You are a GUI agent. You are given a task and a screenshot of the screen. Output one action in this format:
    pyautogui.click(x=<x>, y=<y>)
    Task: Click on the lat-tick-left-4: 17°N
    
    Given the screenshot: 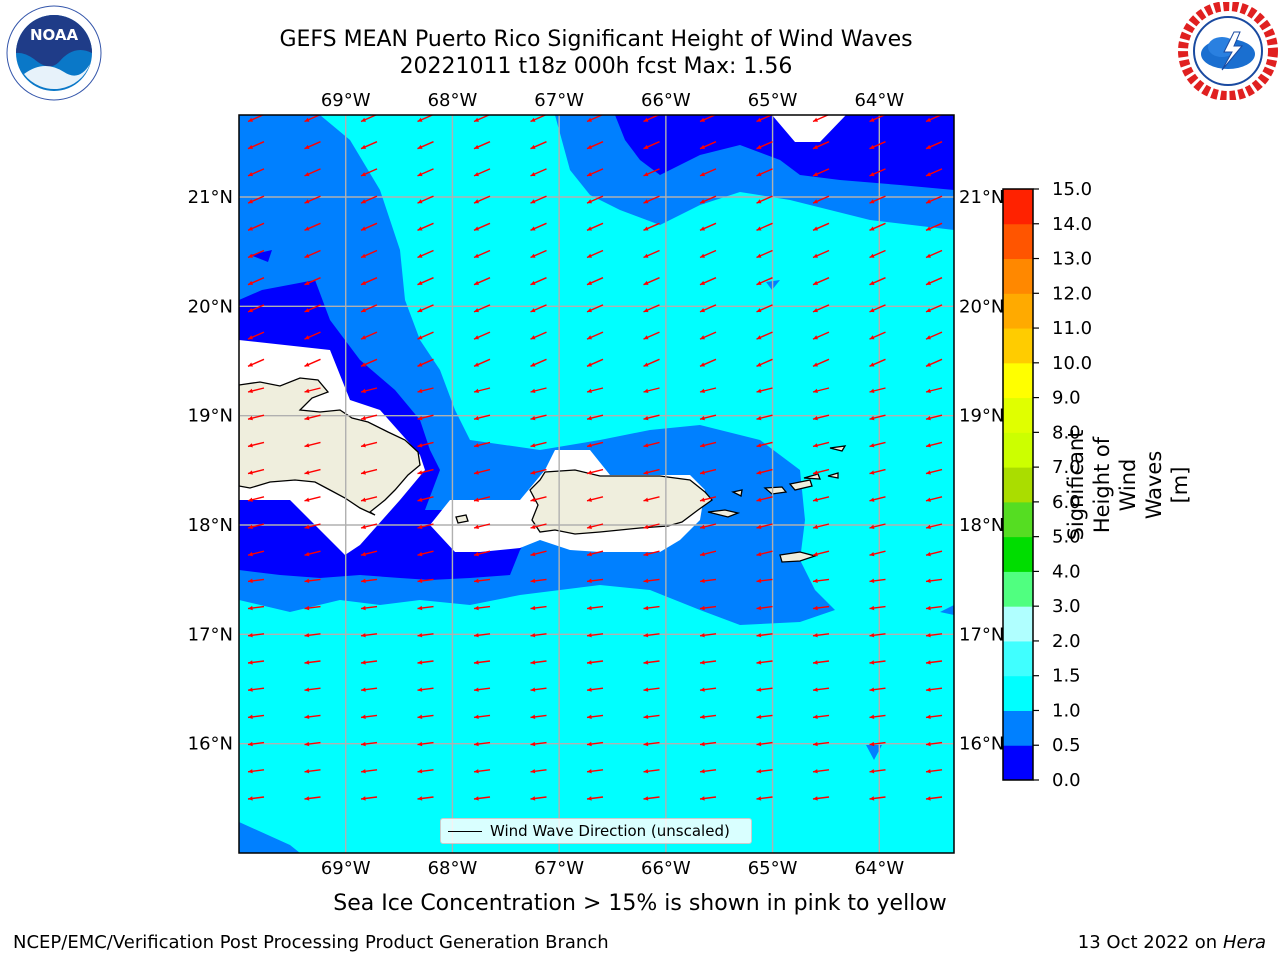 What is the action you would take?
    pyautogui.click(x=210, y=634)
    